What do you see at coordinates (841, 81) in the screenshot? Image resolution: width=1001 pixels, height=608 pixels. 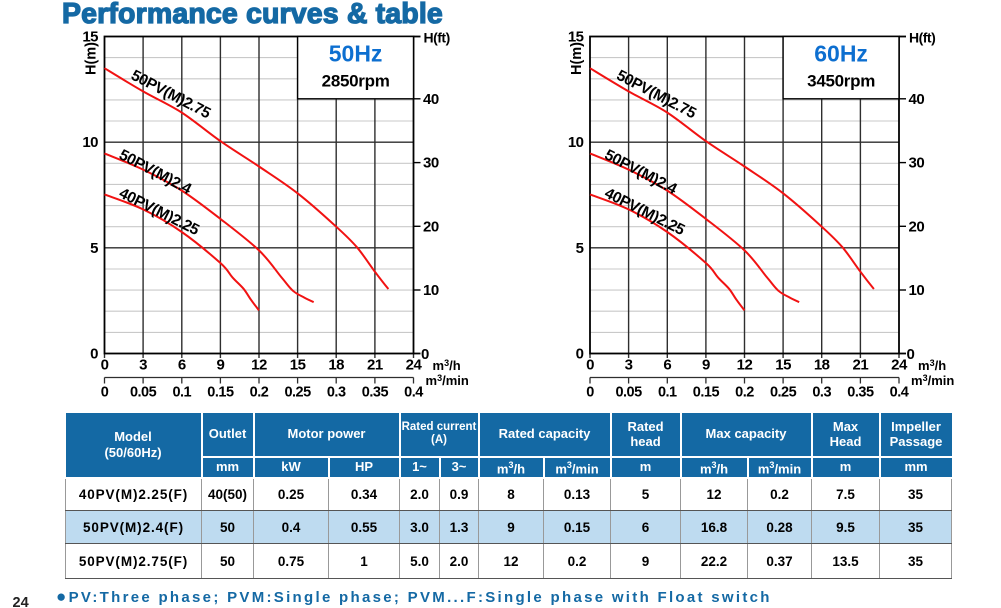 I see `svg-text: 3450rpm` at bounding box center [841, 81].